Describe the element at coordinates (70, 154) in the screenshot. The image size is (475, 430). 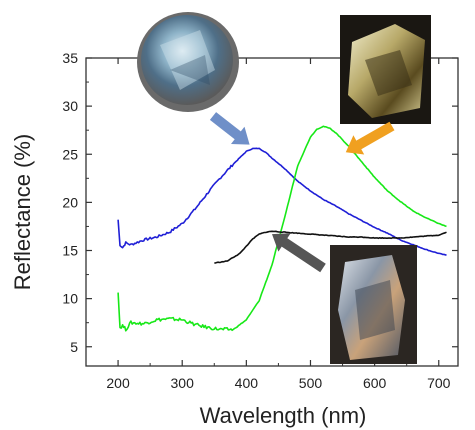
I see `y-tick-label: 25` at that location.